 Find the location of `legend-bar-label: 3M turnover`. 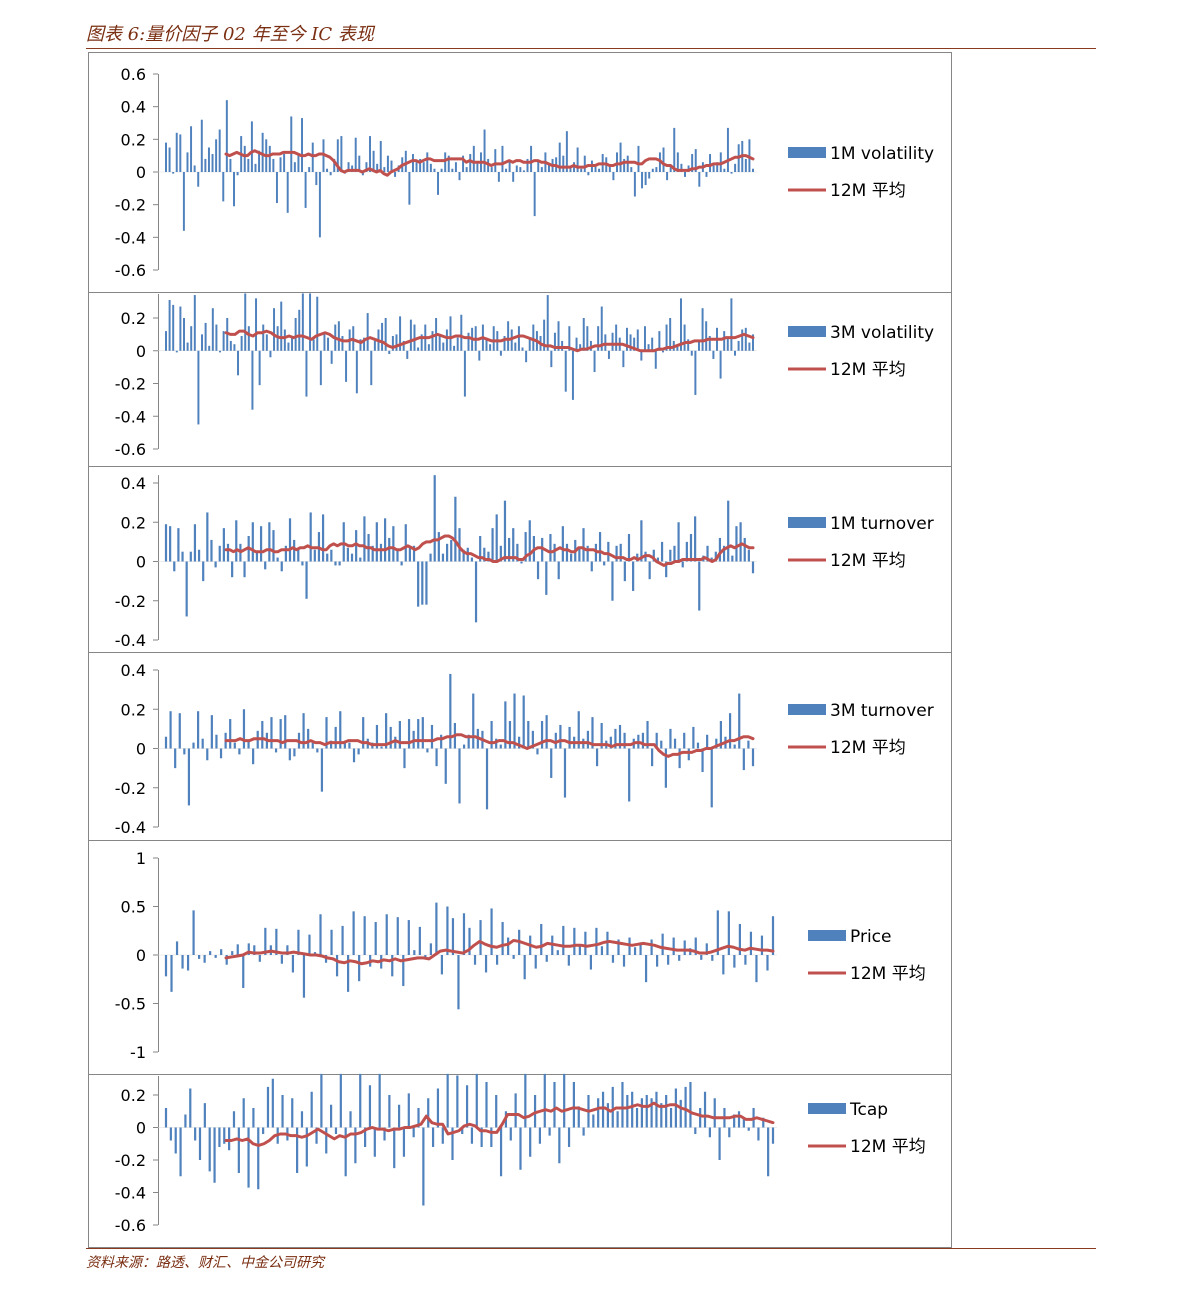

legend-bar-label: 3M turnover is located at coordinates (882, 711).